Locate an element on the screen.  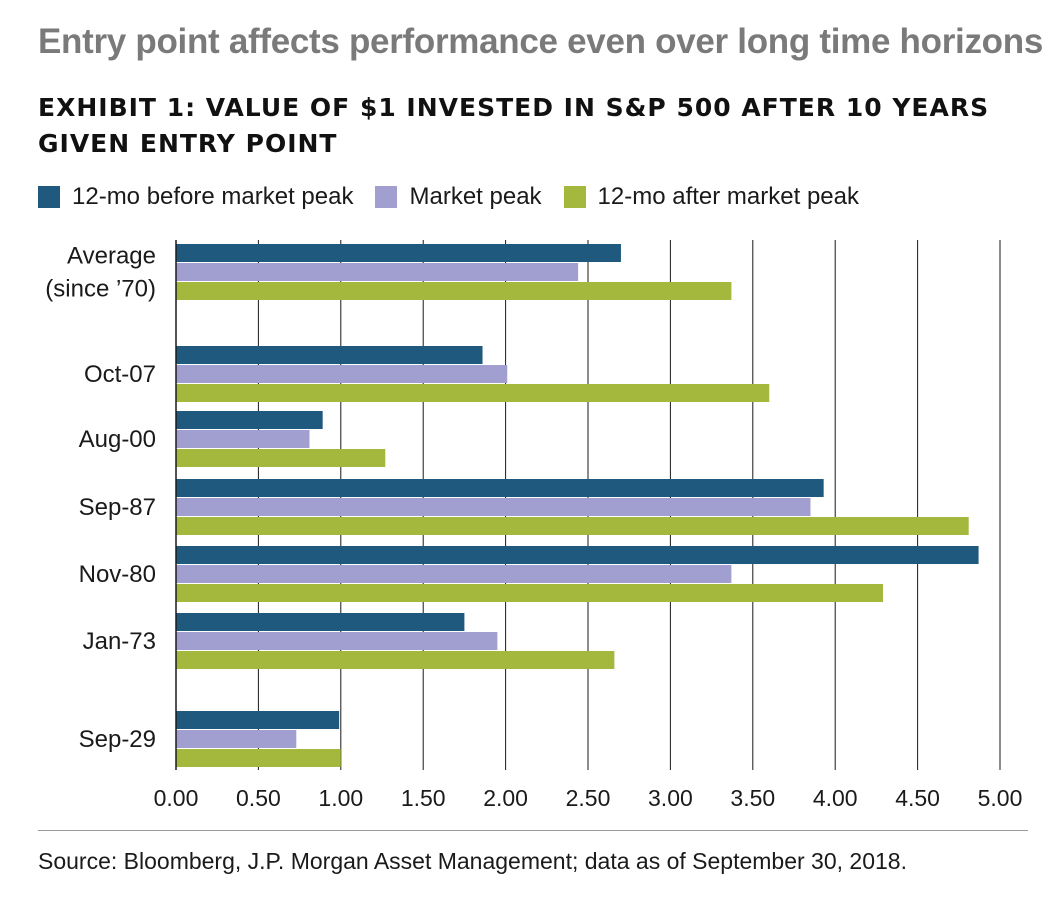
category-label: Aug-00 is located at coordinates (117, 439).